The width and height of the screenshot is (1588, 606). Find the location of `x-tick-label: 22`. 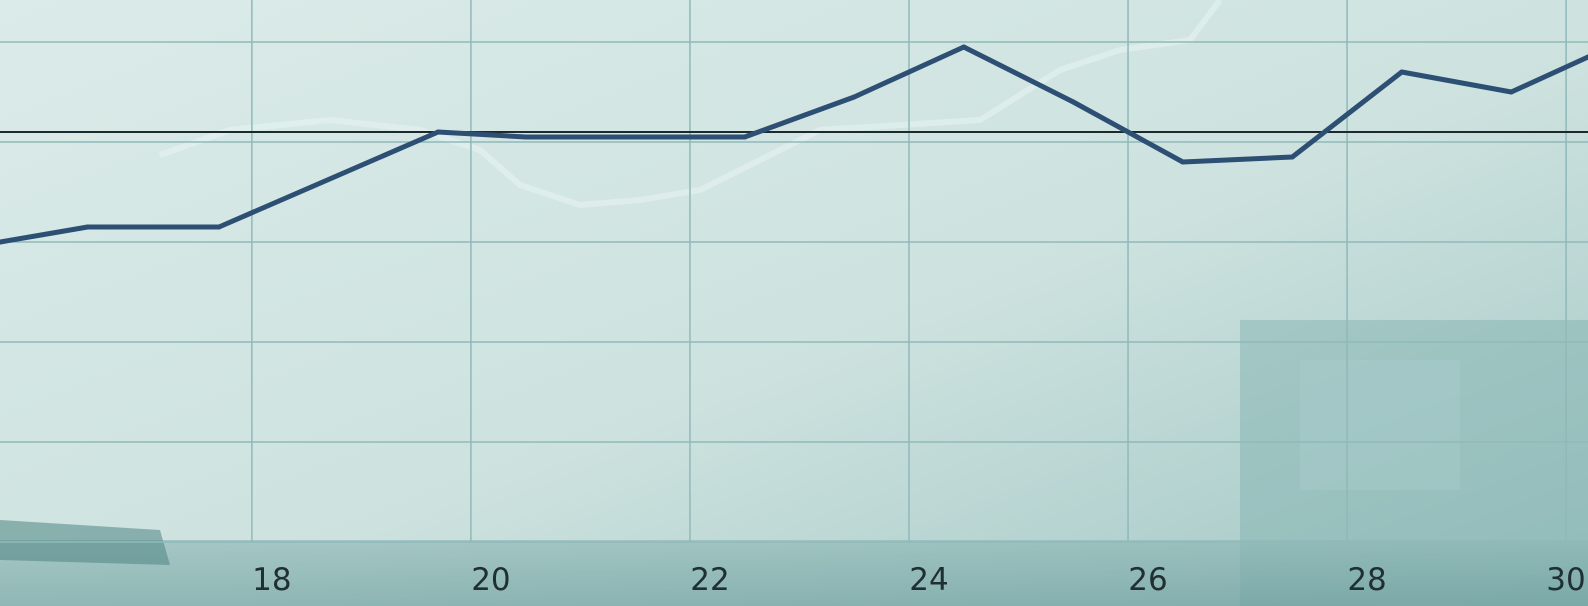

x-tick-label: 22 is located at coordinates (709, 580).